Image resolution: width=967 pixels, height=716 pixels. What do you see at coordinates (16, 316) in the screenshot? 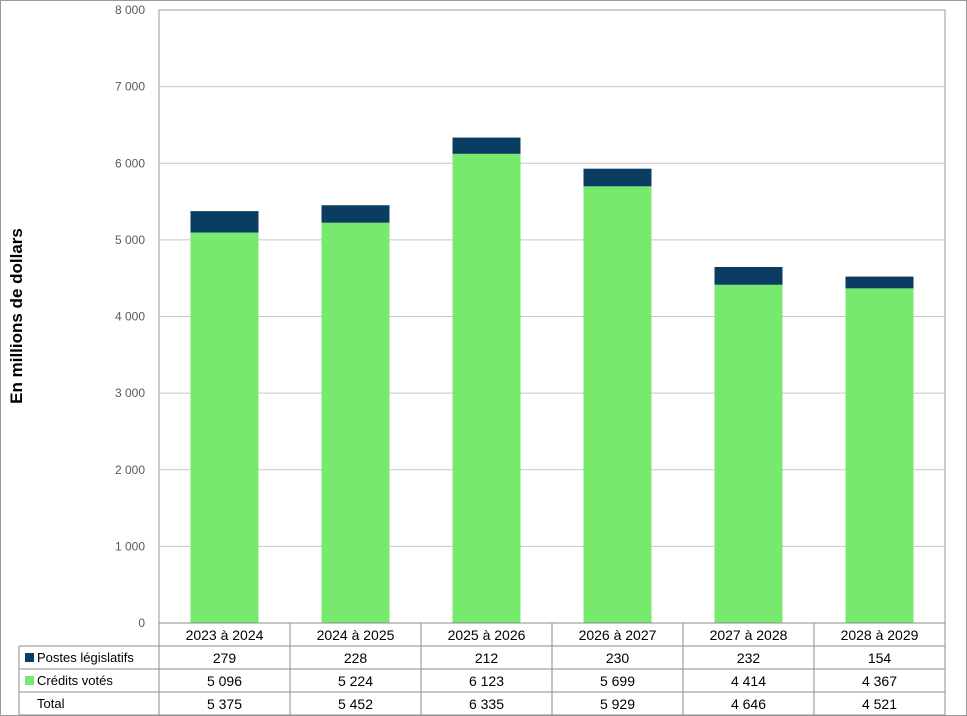
I see `y-axis-label: En millions de dollars` at bounding box center [16, 316].